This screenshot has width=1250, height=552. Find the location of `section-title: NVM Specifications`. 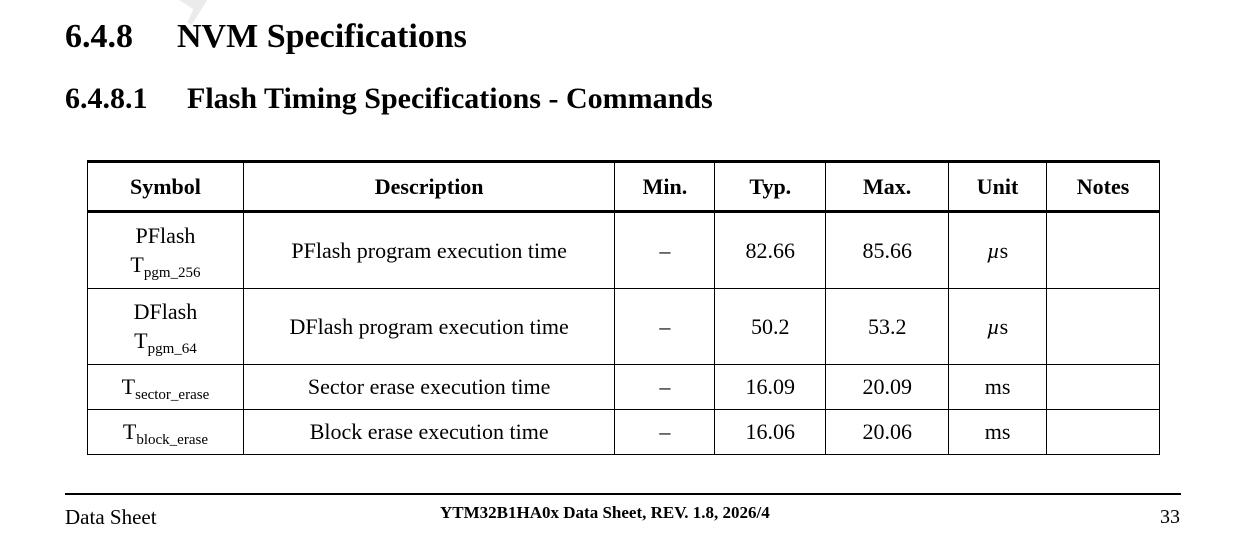

section-title: NVM Specifications is located at coordinates (322, 36).